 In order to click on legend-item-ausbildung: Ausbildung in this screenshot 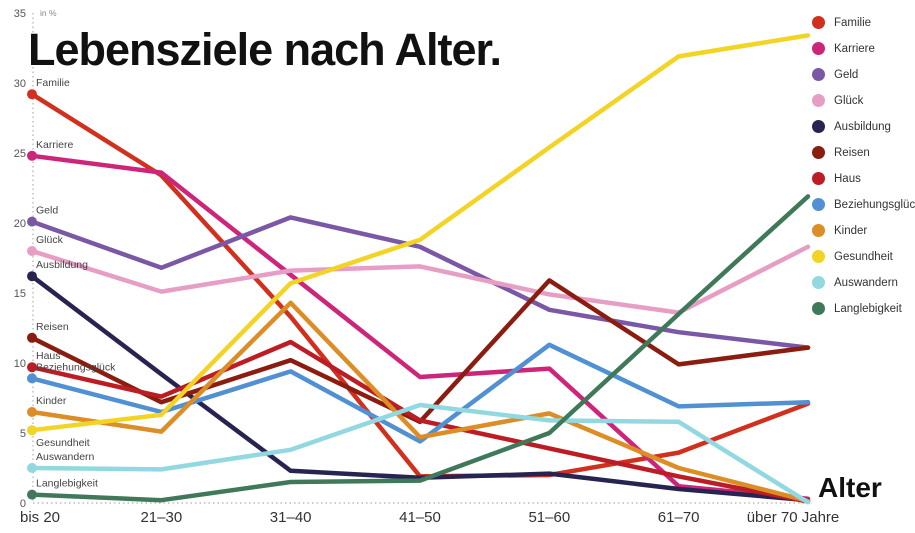, I will do `click(863, 126)`.